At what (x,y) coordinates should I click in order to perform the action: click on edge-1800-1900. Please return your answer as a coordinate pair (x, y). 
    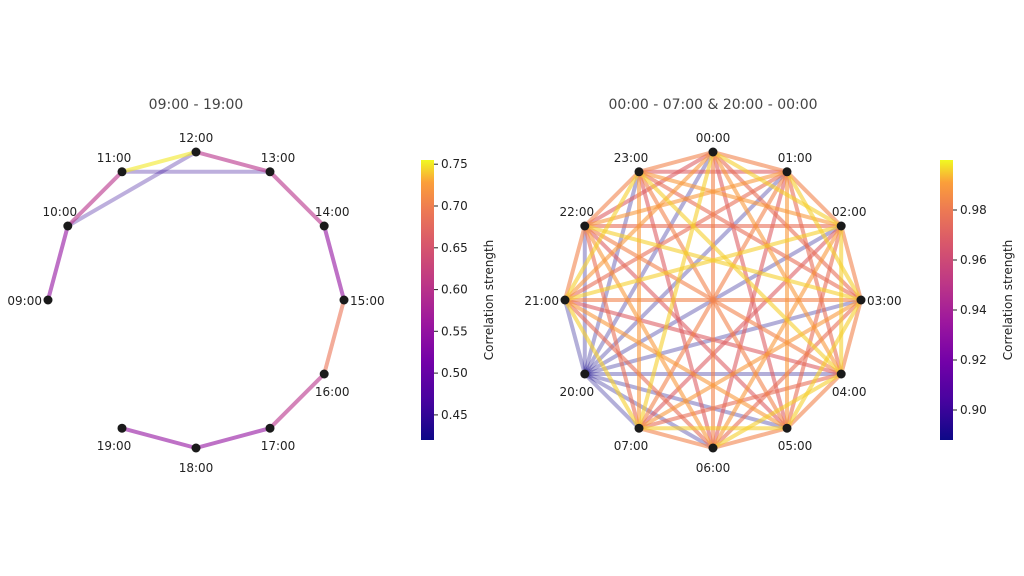
    Looking at the image, I should click on (159, 438).